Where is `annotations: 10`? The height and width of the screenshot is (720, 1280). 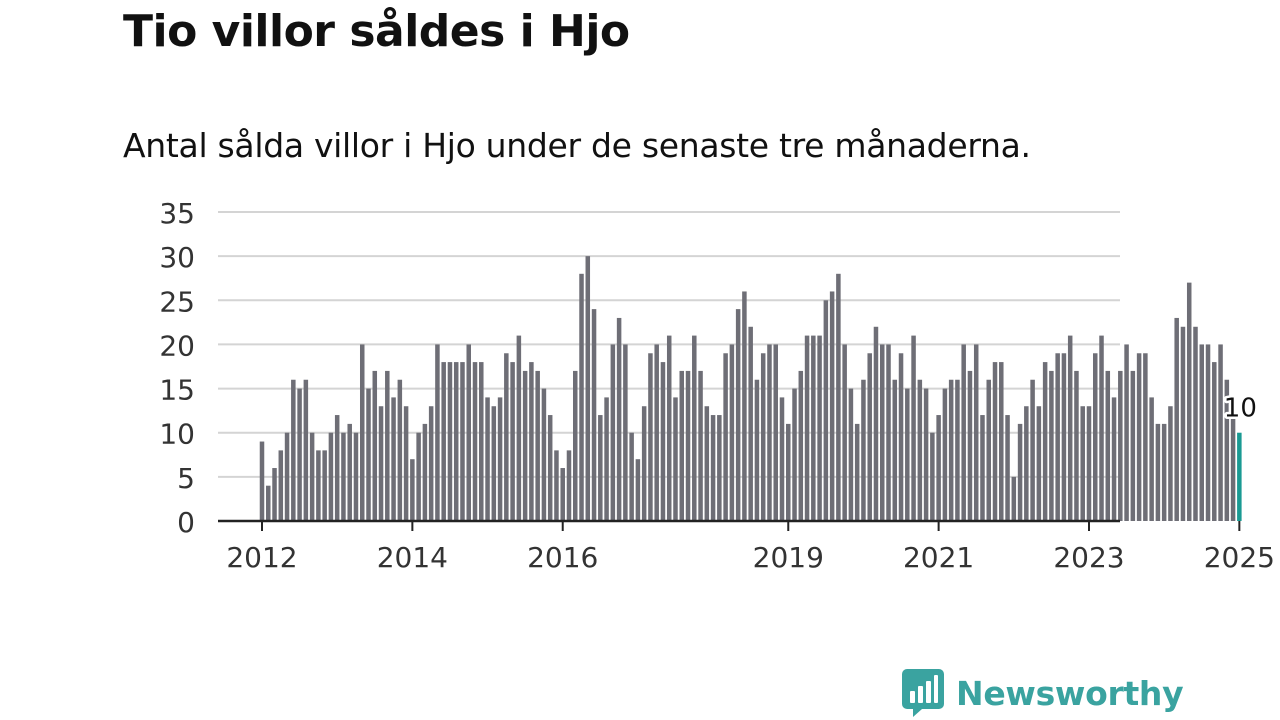 annotations: 10 is located at coordinates (1240, 408).